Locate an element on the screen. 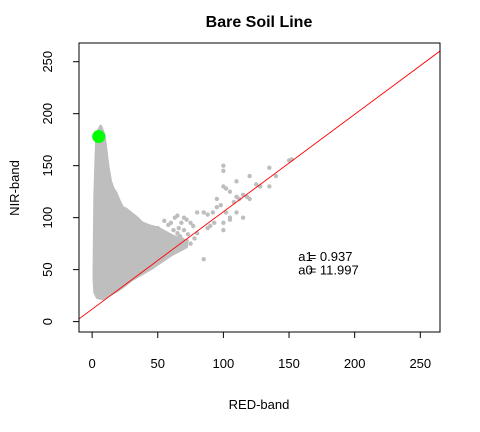  coefficient-value: = 11.997 is located at coordinates (334, 270).